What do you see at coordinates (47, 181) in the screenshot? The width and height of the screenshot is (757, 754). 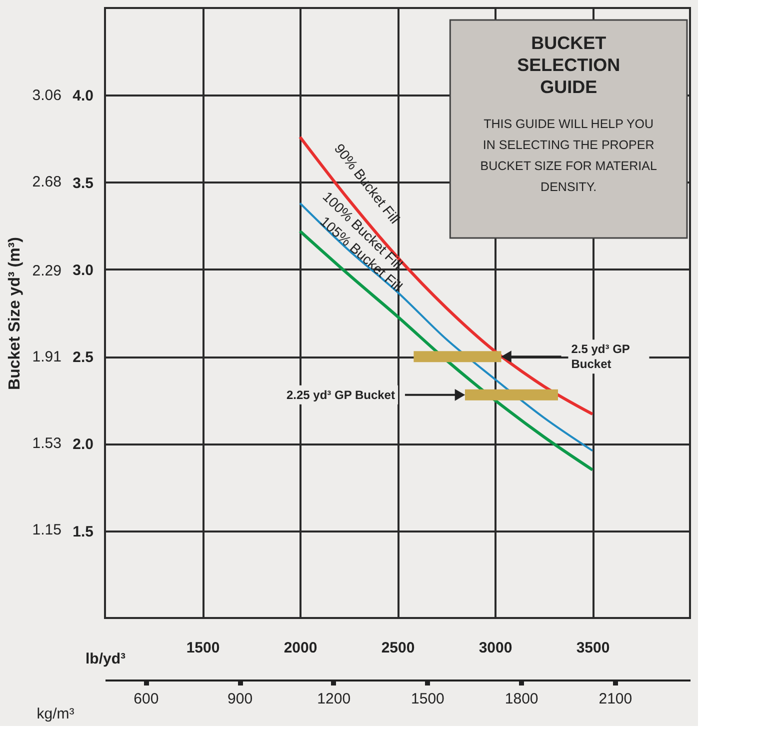 I see `y2-tick-label: 2.68` at bounding box center [47, 181].